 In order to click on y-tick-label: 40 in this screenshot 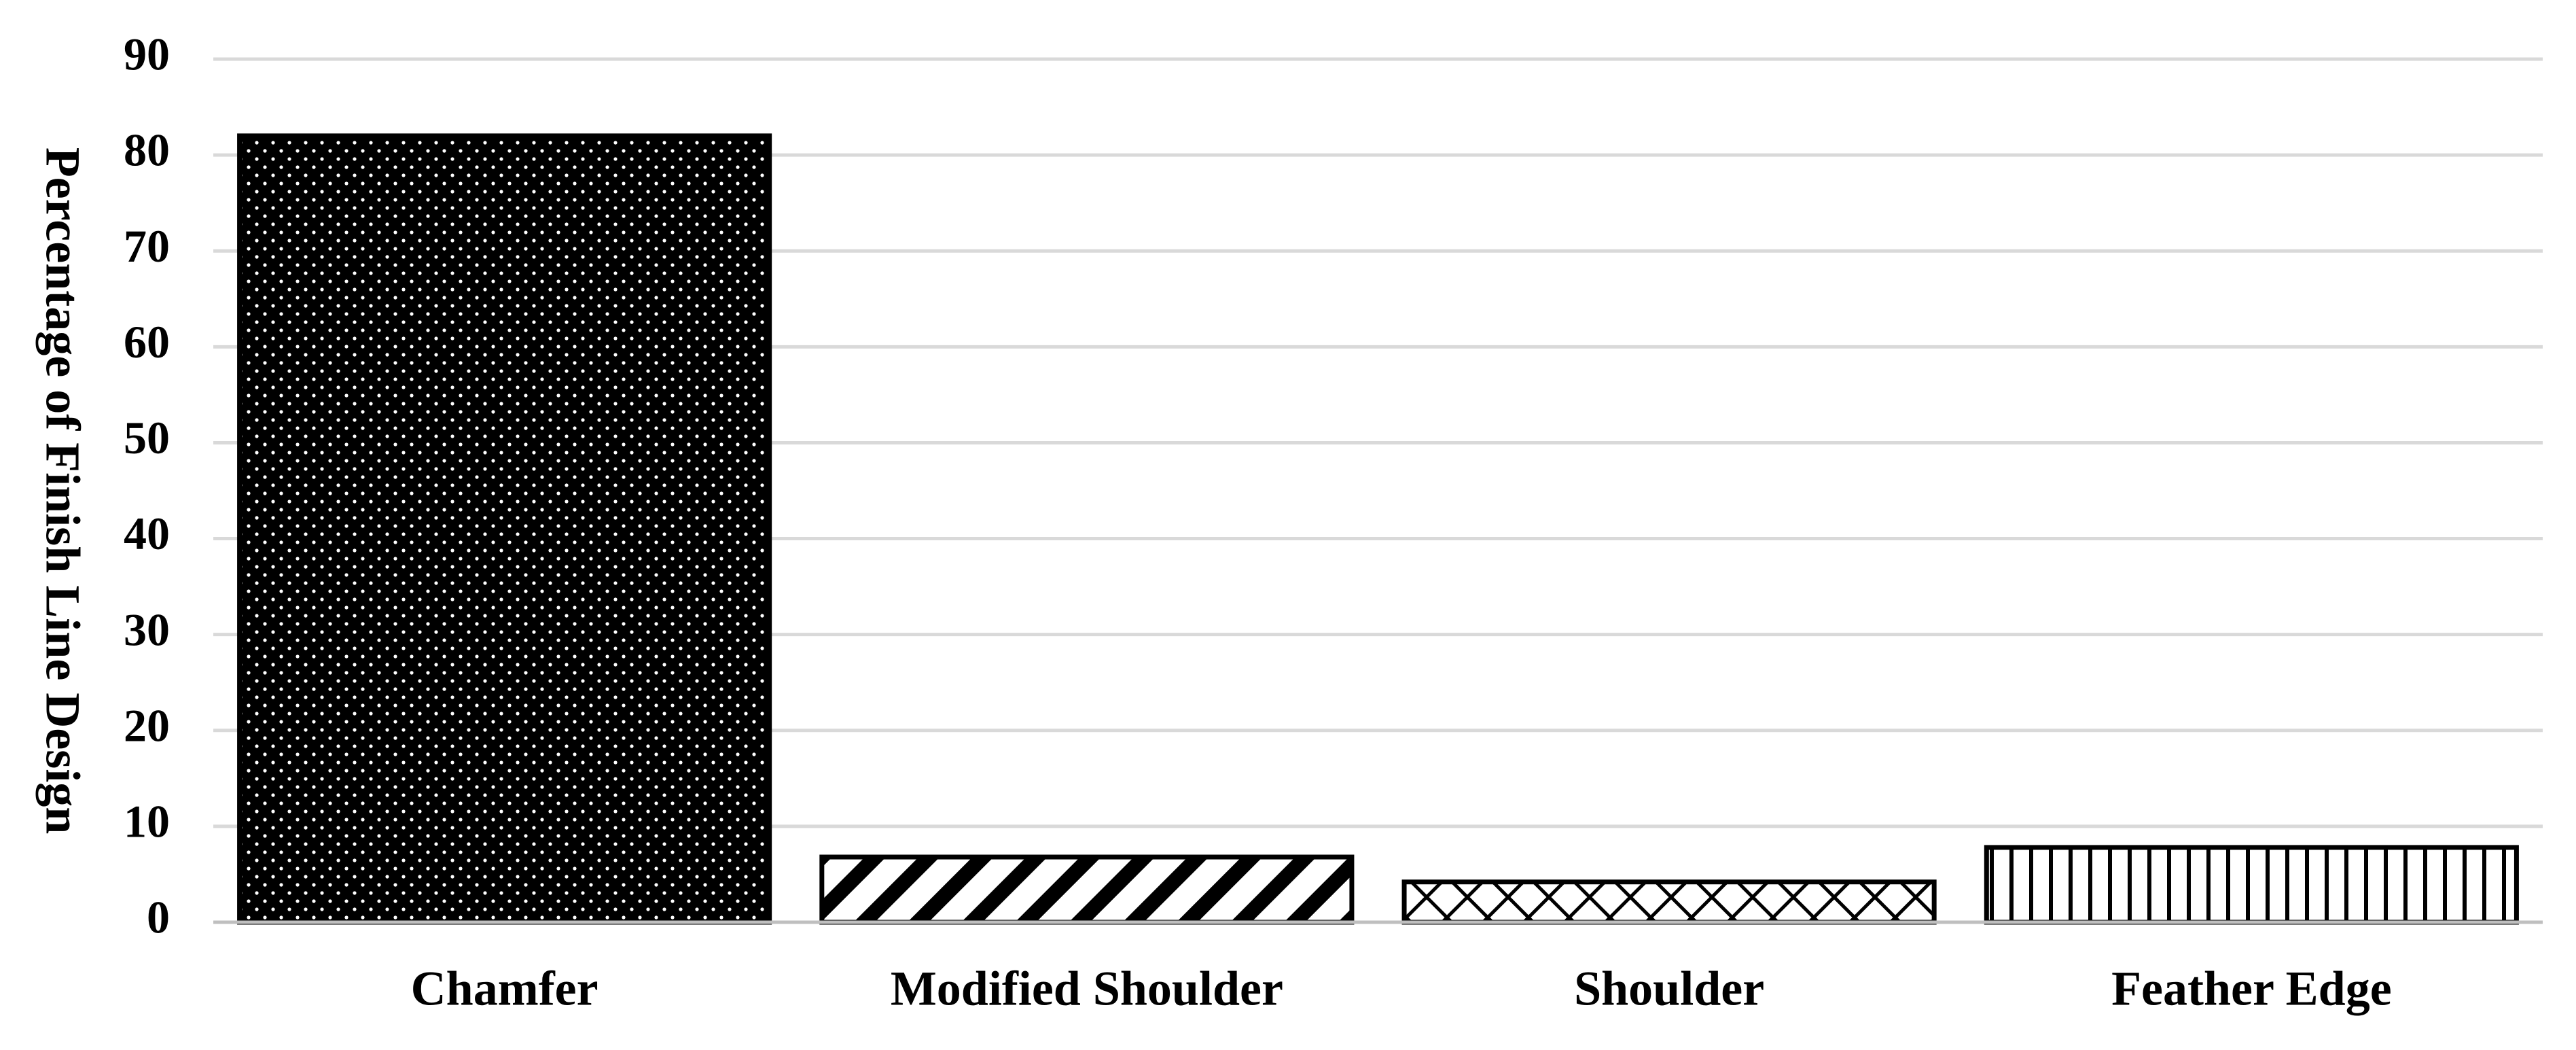, I will do `click(147, 533)`.